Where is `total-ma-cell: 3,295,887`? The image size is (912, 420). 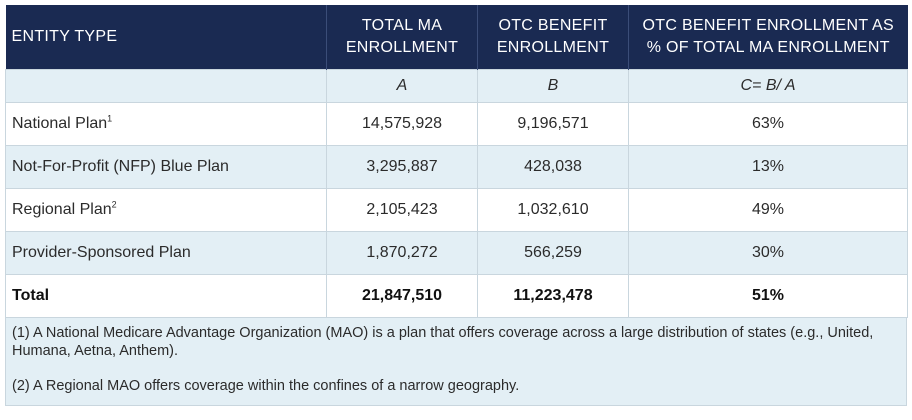
total-ma-cell: 3,295,887 is located at coordinates (402, 166).